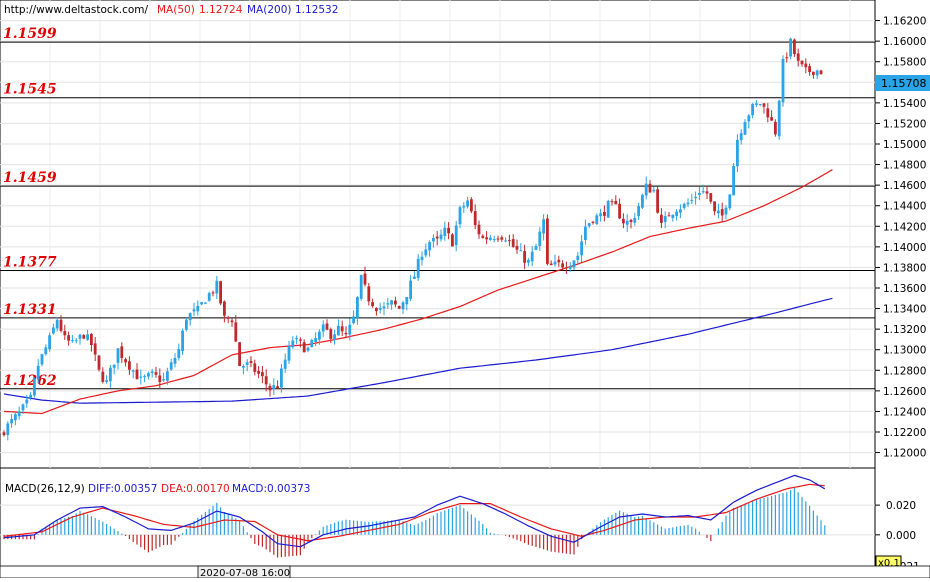 The width and height of the screenshot is (930, 582). Describe the element at coordinates (30, 310) in the screenshot. I see `level-label-1.1331: 1.1331` at that location.